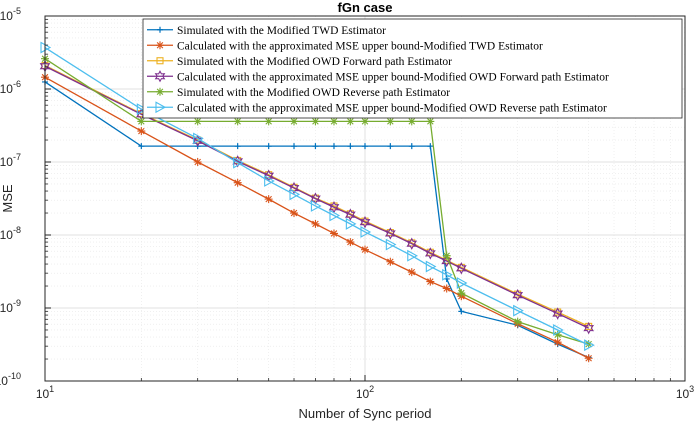 This screenshot has height=424, width=699. What do you see at coordinates (10, 379) in the screenshot?
I see `y-tick-label: 10-10` at bounding box center [10, 379].